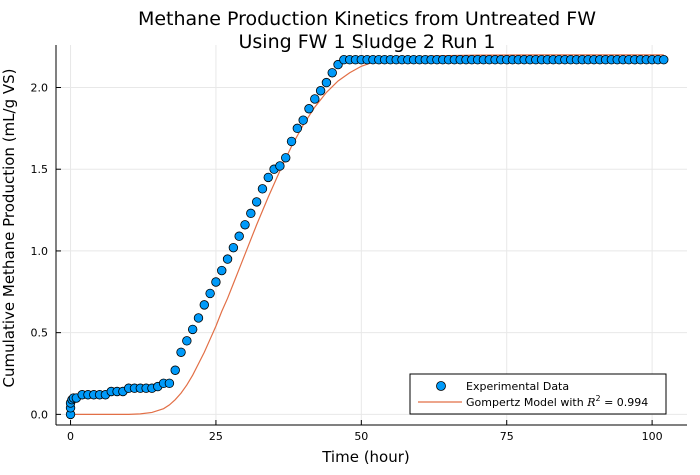  Describe the element at coordinates (365, 457) in the screenshot. I see `x-axis-label: Time (hour)` at that location.